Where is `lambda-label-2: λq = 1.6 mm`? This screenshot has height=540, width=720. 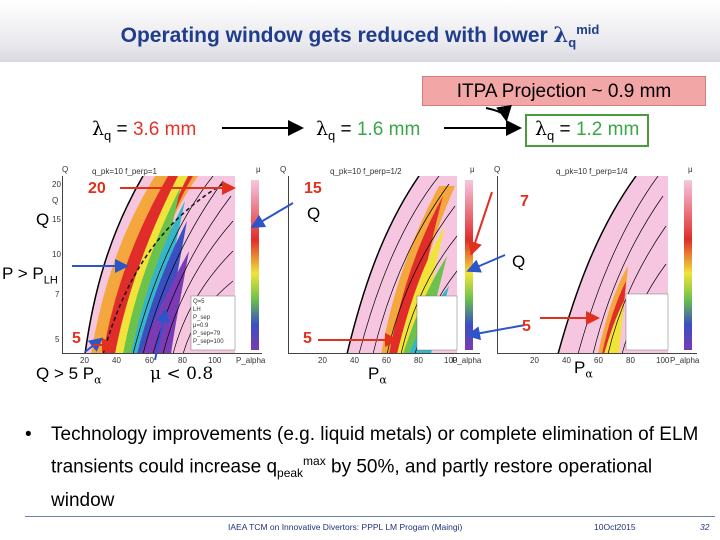
lambda-label-2: λq = 1.6 mm is located at coordinates (368, 130).